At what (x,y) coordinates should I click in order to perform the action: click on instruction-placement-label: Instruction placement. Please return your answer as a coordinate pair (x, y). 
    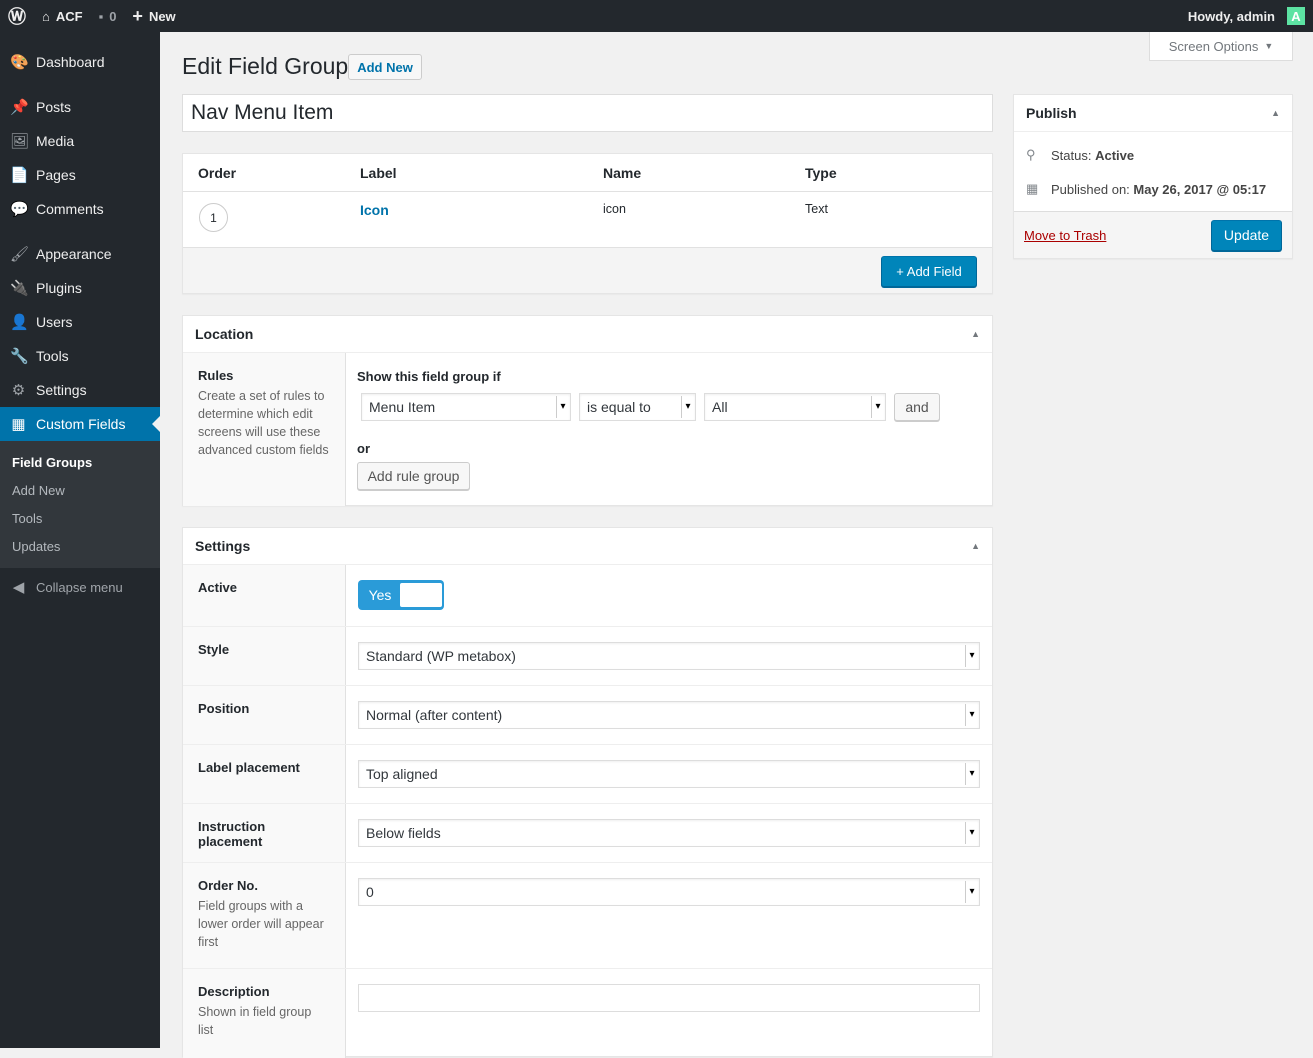
    Looking at the image, I should click on (232, 834).